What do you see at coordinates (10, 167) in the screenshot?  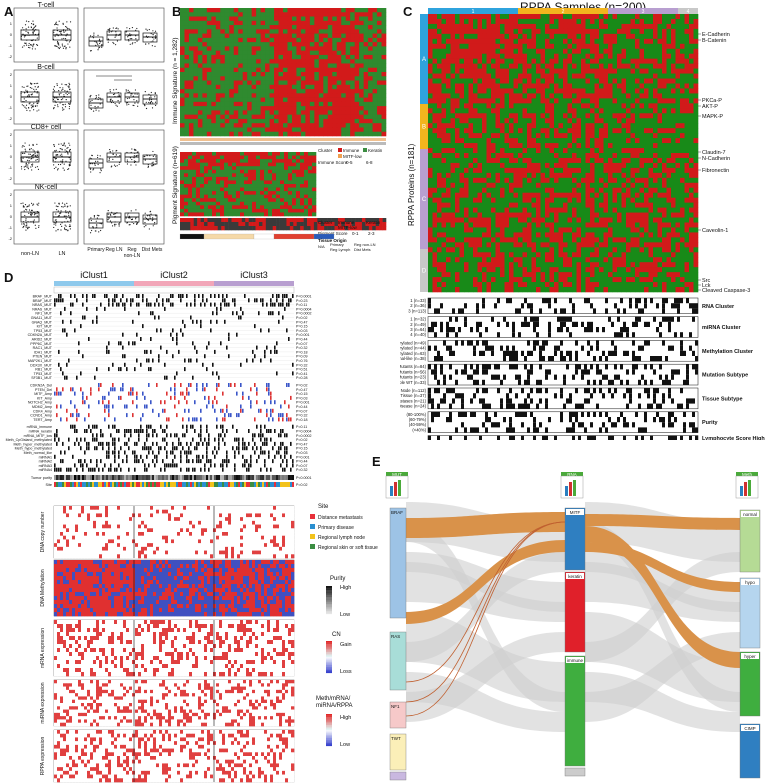 I see `panel-a-ytick: -1` at bounding box center [10, 167].